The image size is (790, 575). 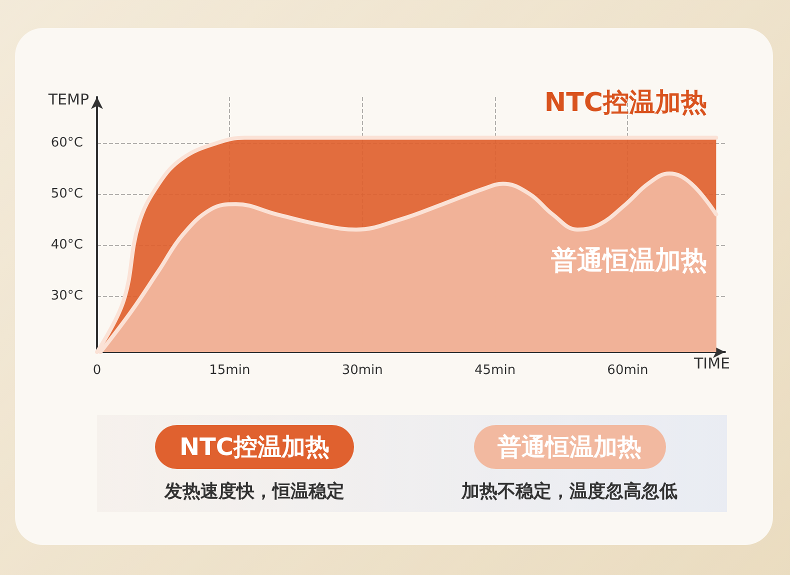 What do you see at coordinates (66, 142) in the screenshot?
I see `y-tick-label: 60°C` at bounding box center [66, 142].